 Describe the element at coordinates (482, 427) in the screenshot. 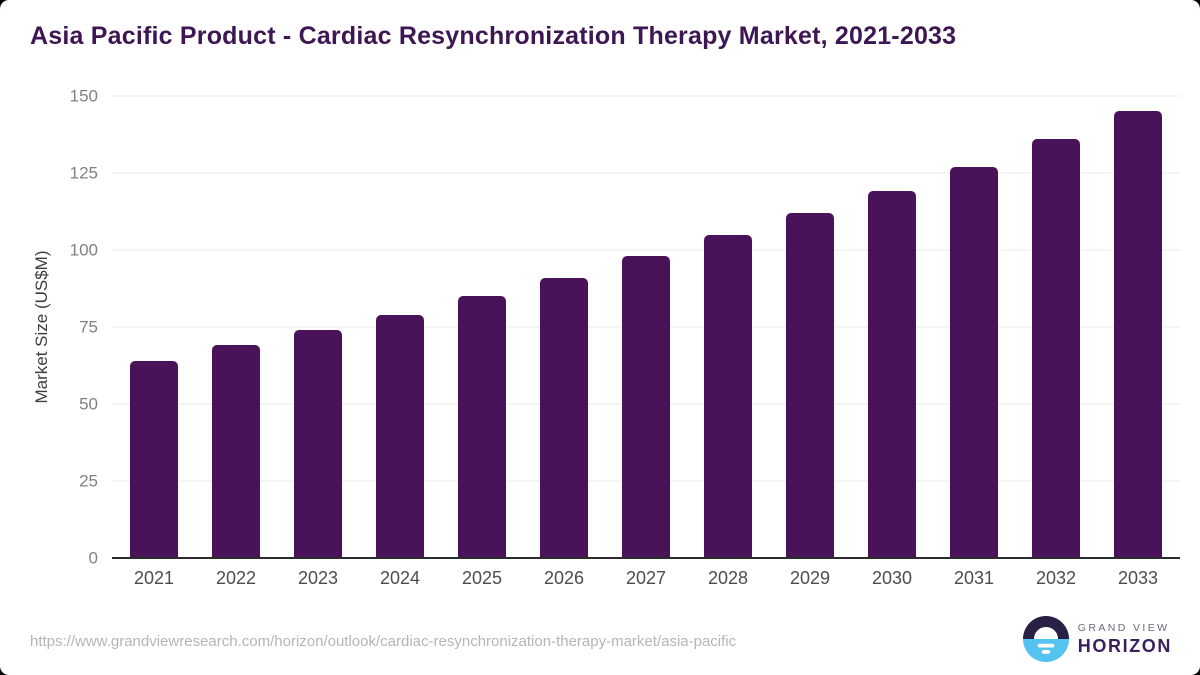

I see `bar-2025` at that location.